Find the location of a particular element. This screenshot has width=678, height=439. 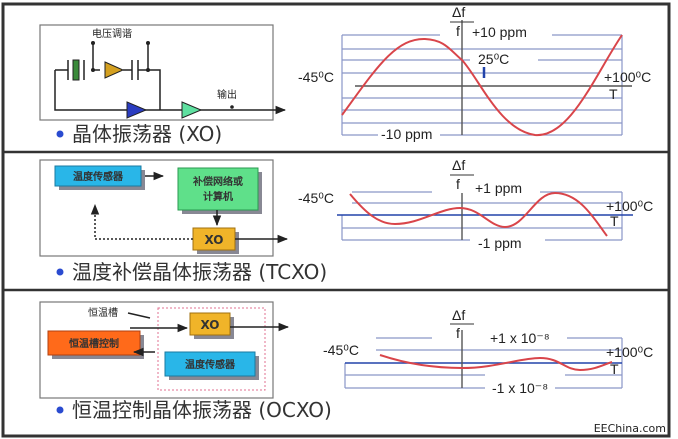

crystal-oscillator-circuit is located at coordinates (170, 80).